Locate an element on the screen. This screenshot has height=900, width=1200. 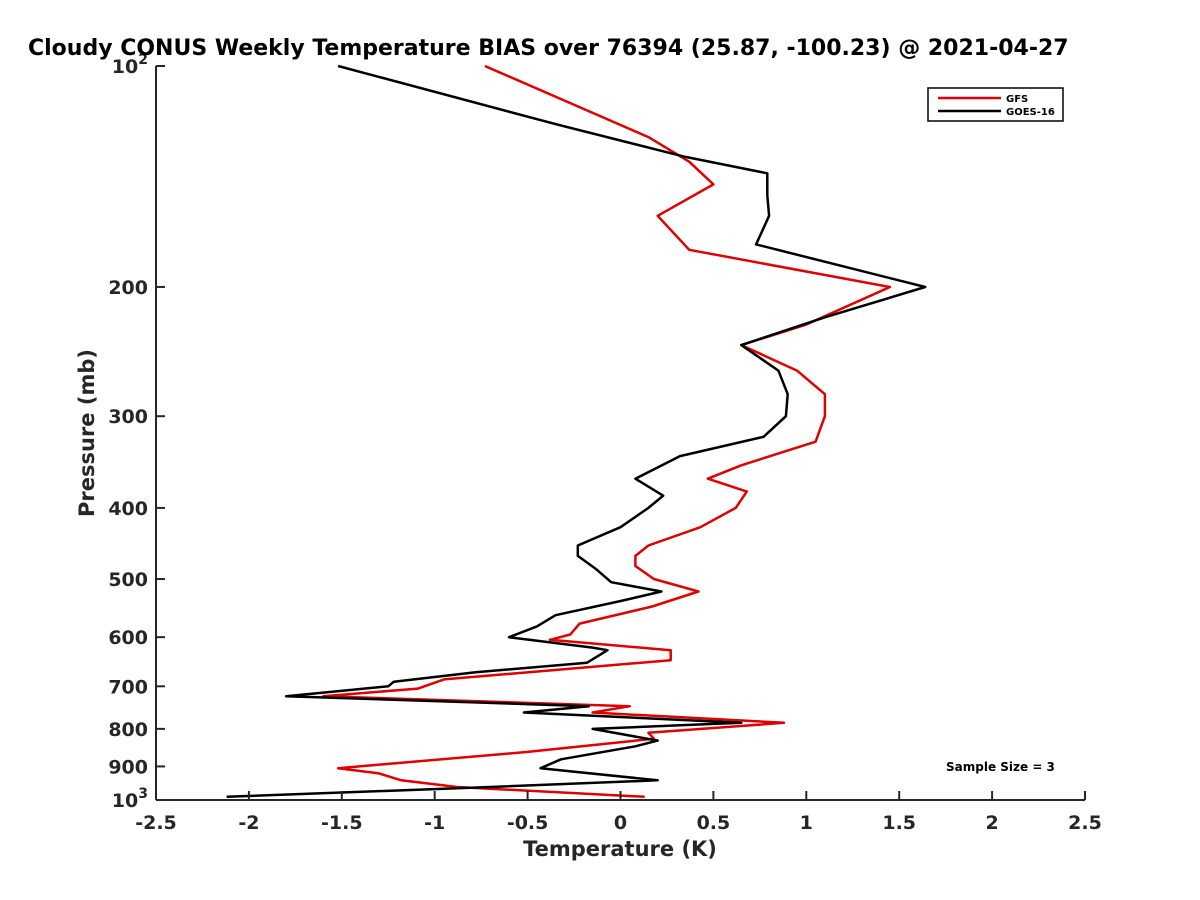
x-tick-label: 0.5 is located at coordinates (714, 823).